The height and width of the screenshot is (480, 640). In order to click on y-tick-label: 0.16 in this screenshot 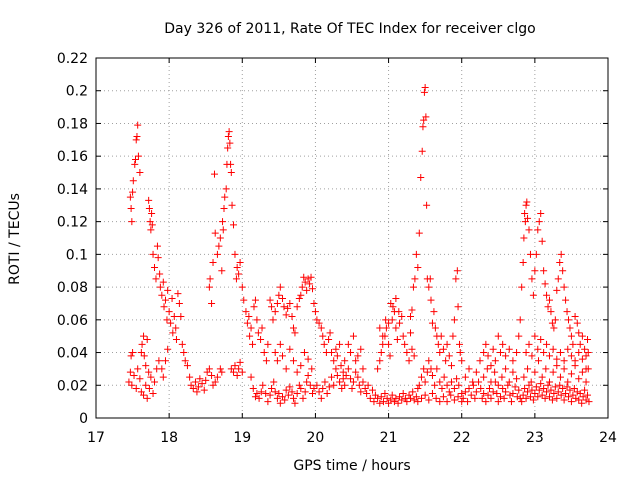, I will do `click(72, 157)`.